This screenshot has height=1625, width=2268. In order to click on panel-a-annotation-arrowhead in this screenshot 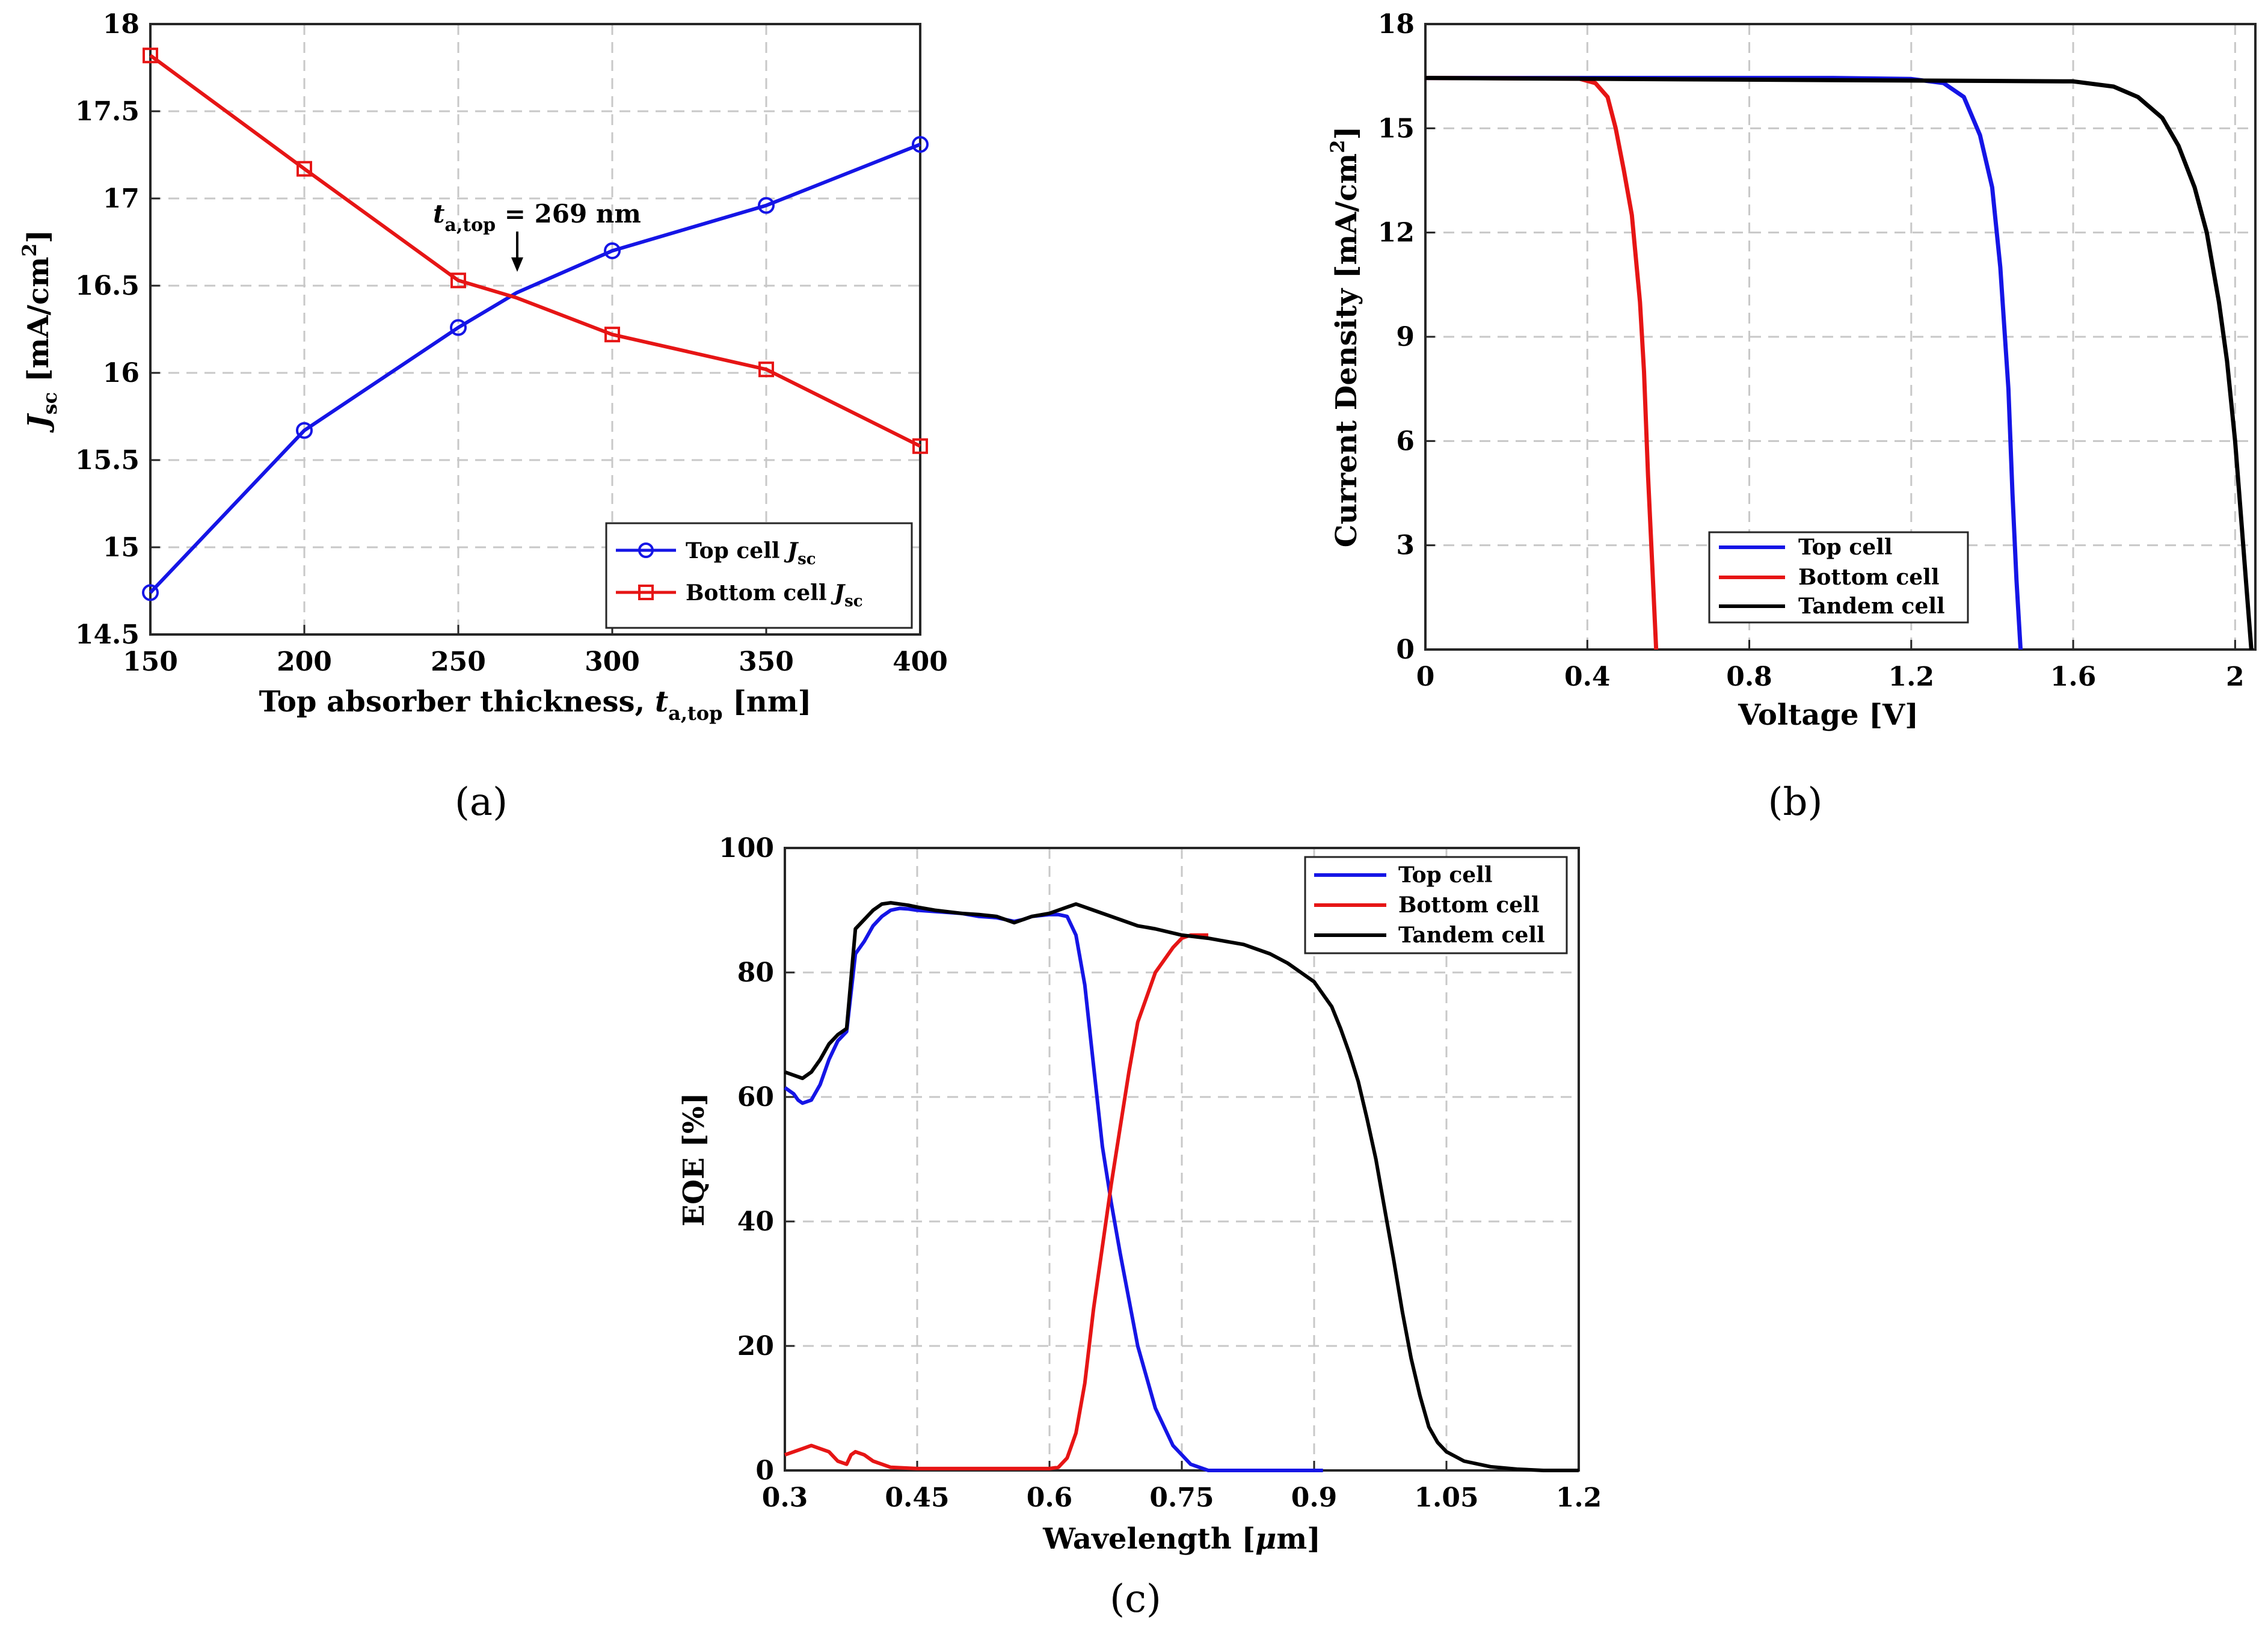, I will do `click(517, 264)`.